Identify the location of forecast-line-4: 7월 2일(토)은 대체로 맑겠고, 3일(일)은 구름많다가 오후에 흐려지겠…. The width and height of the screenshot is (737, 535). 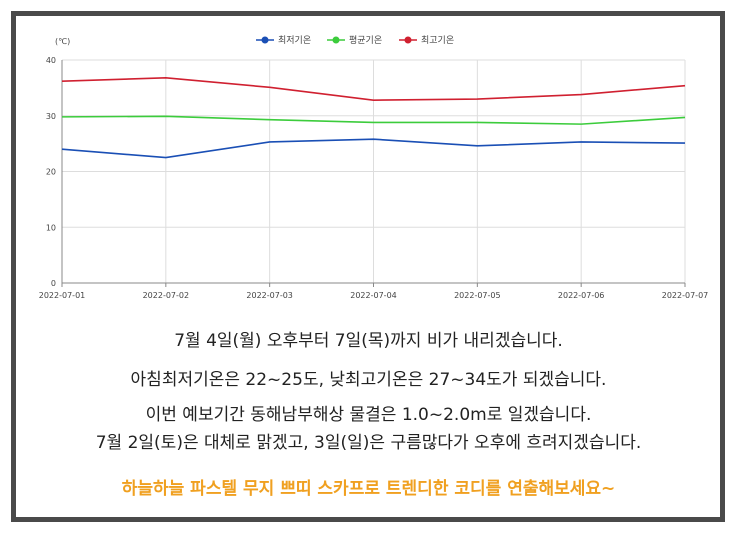
(368, 443).